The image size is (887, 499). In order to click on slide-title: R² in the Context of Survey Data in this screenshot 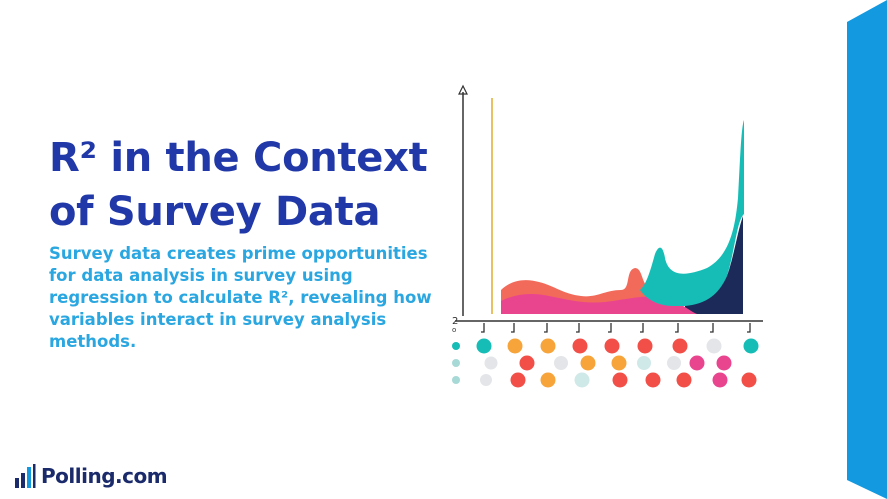, I will do `click(238, 185)`.